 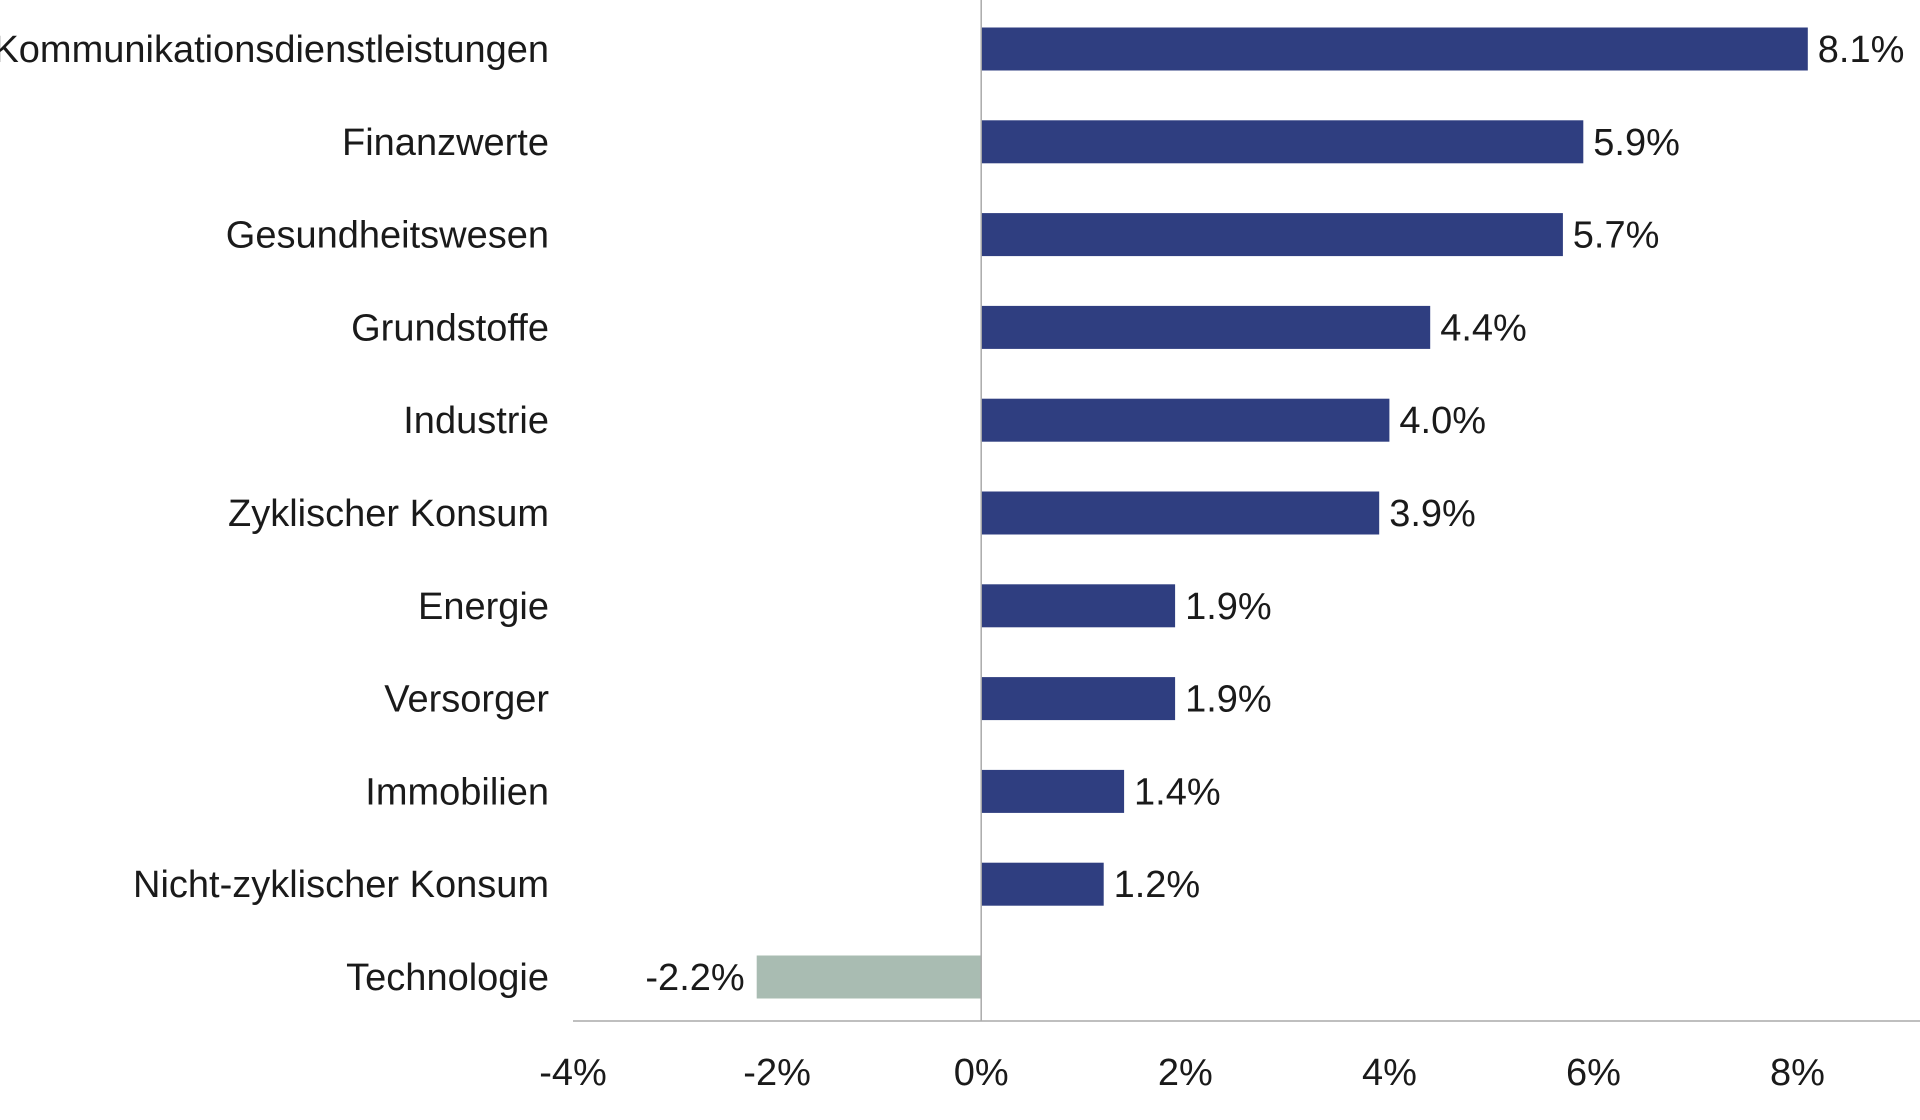 I want to click on category-label-8: Versorger, so click(x=466, y=700).